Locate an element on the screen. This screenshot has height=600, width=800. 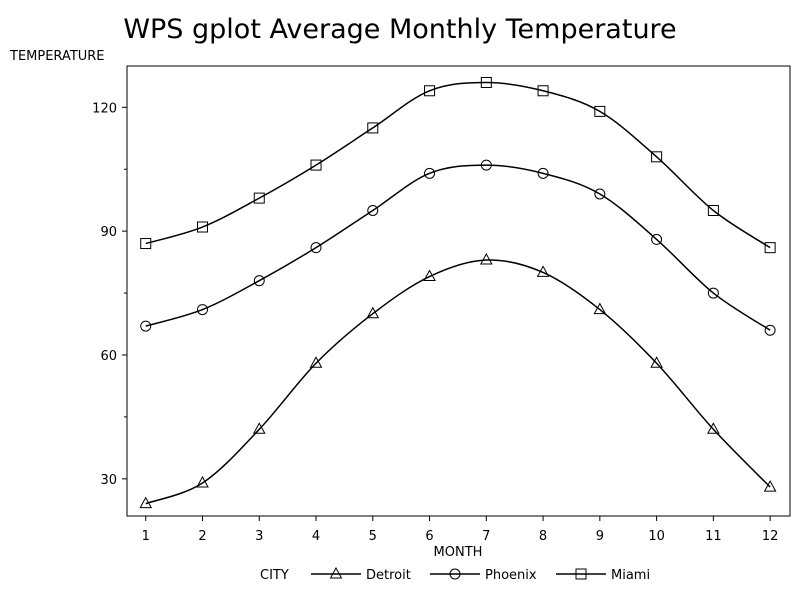
x-axis: 1 2 3 4 5 6 7 8 9 10 11 12 is located at coordinates (460, 530).